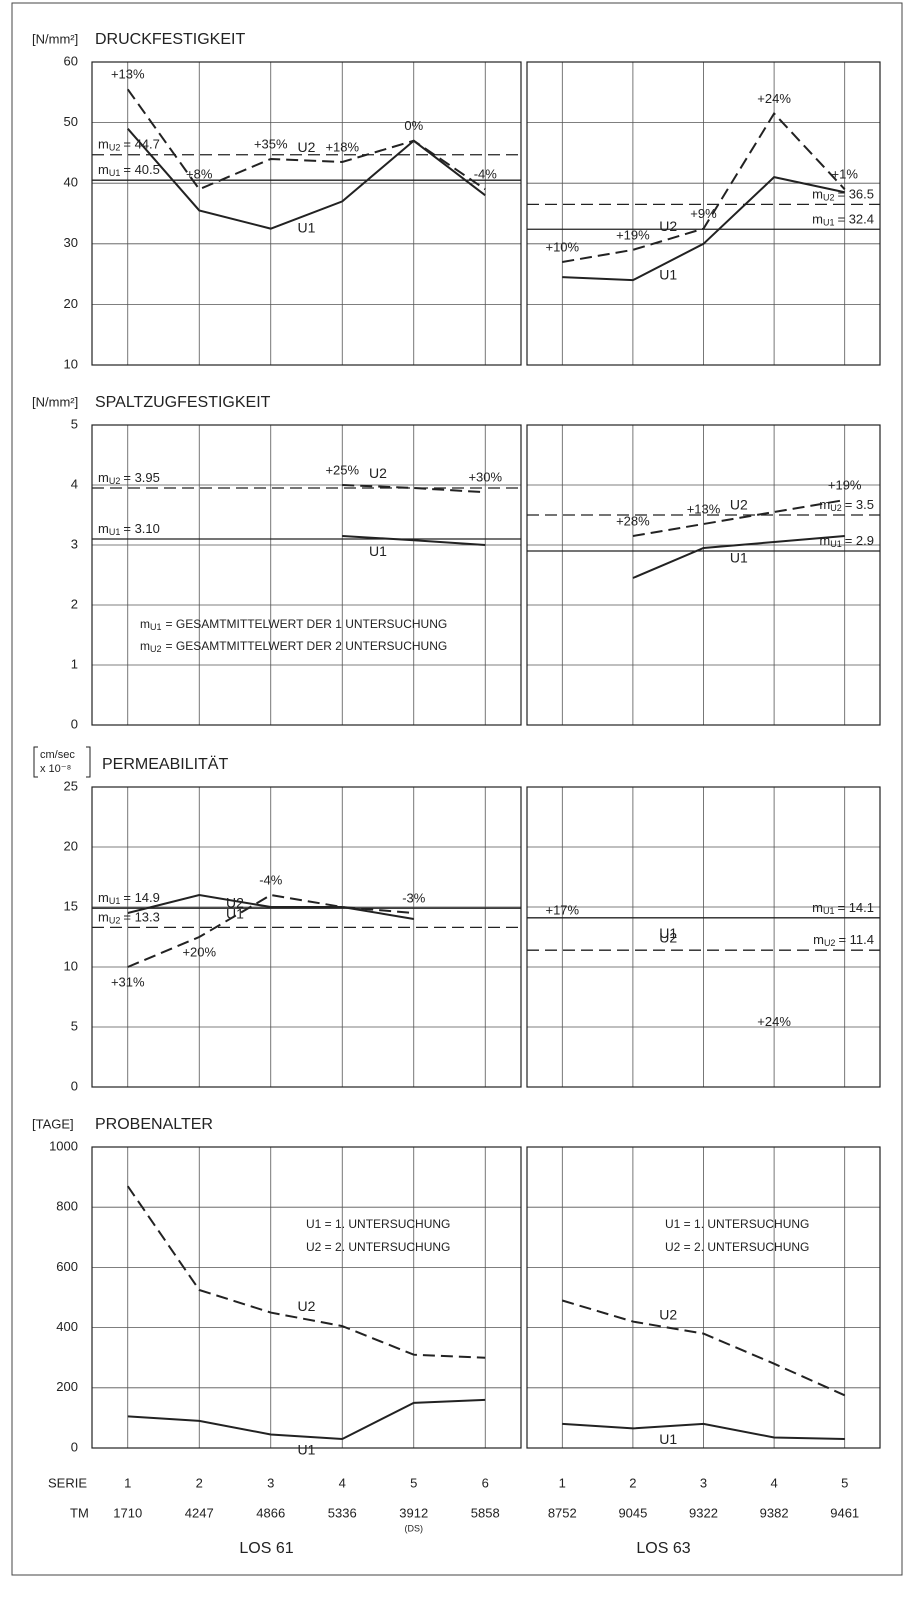 The image size is (915, 1600). I want to click on mean-label: mU2 = 11.4, so click(843, 941).